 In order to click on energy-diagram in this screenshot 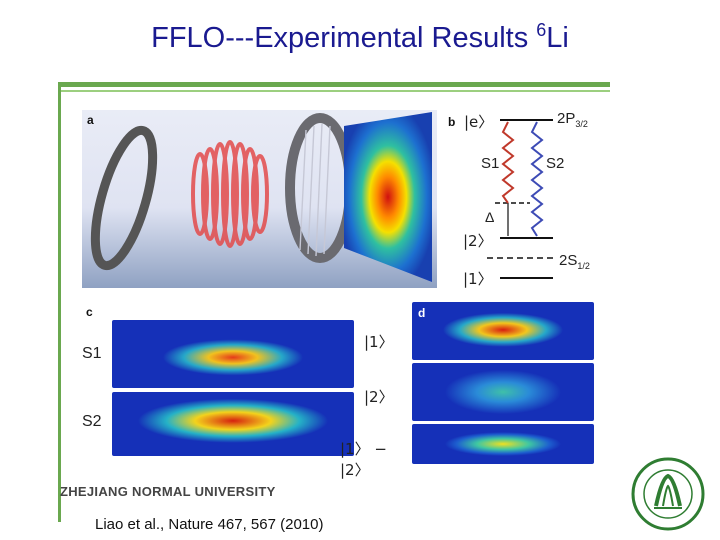, I will do `click(520, 199)`.